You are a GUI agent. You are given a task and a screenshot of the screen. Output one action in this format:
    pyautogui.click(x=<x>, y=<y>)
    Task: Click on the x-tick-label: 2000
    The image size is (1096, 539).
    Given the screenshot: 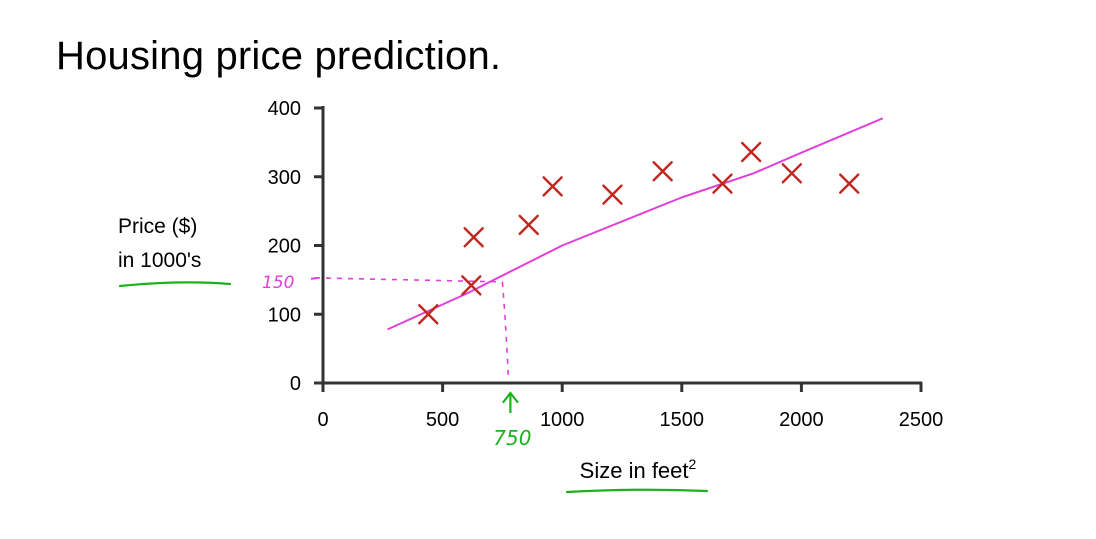 What is the action you would take?
    pyautogui.click(x=801, y=420)
    